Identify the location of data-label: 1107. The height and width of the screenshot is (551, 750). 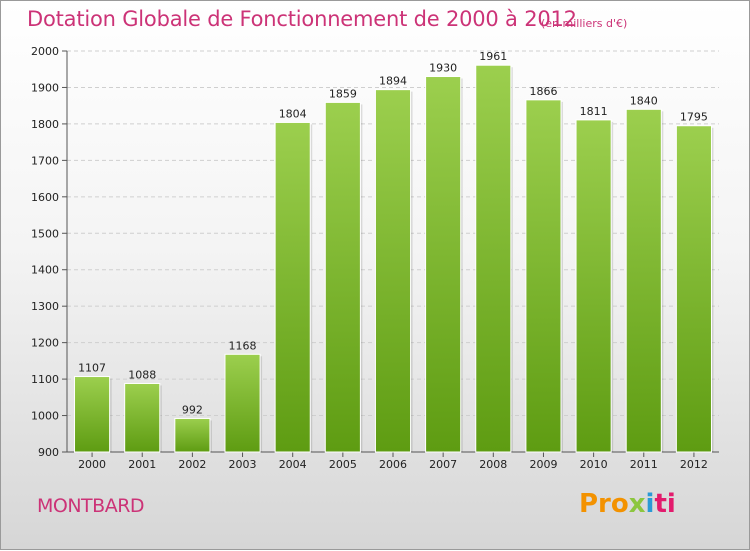
(92, 368).